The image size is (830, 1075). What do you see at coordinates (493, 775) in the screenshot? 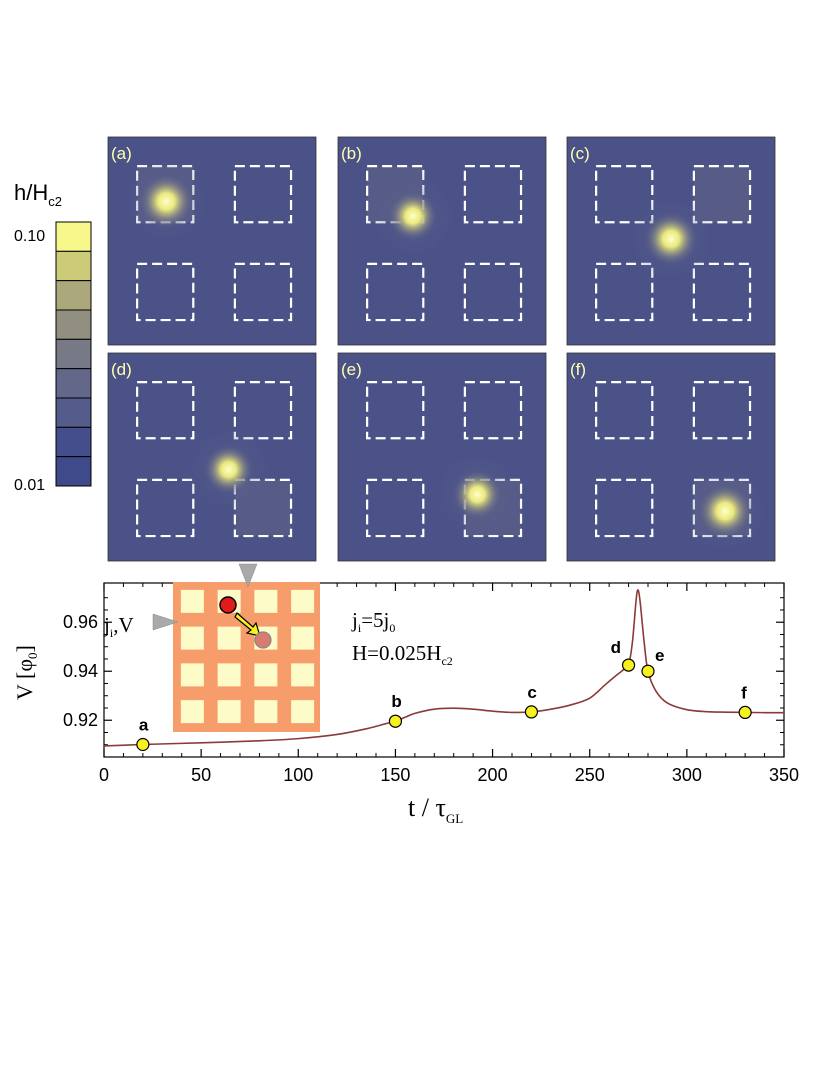
I see `x-tick-label: 200` at bounding box center [493, 775].